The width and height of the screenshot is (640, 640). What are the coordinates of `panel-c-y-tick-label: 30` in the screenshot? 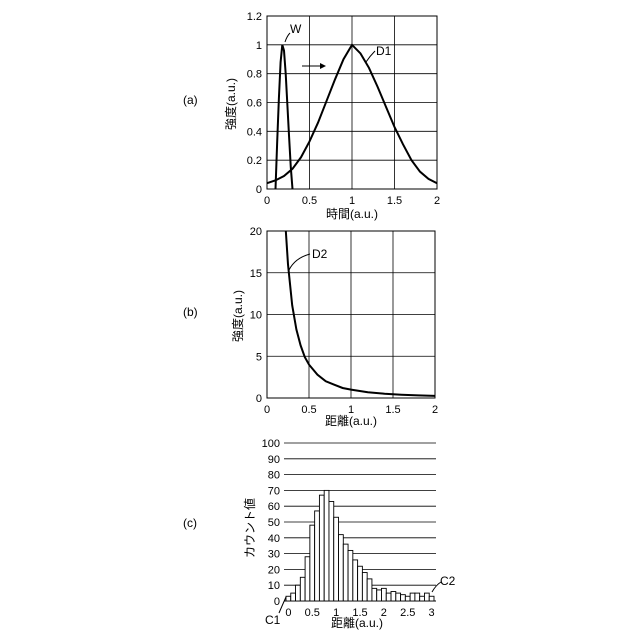 It's located at (274, 555).